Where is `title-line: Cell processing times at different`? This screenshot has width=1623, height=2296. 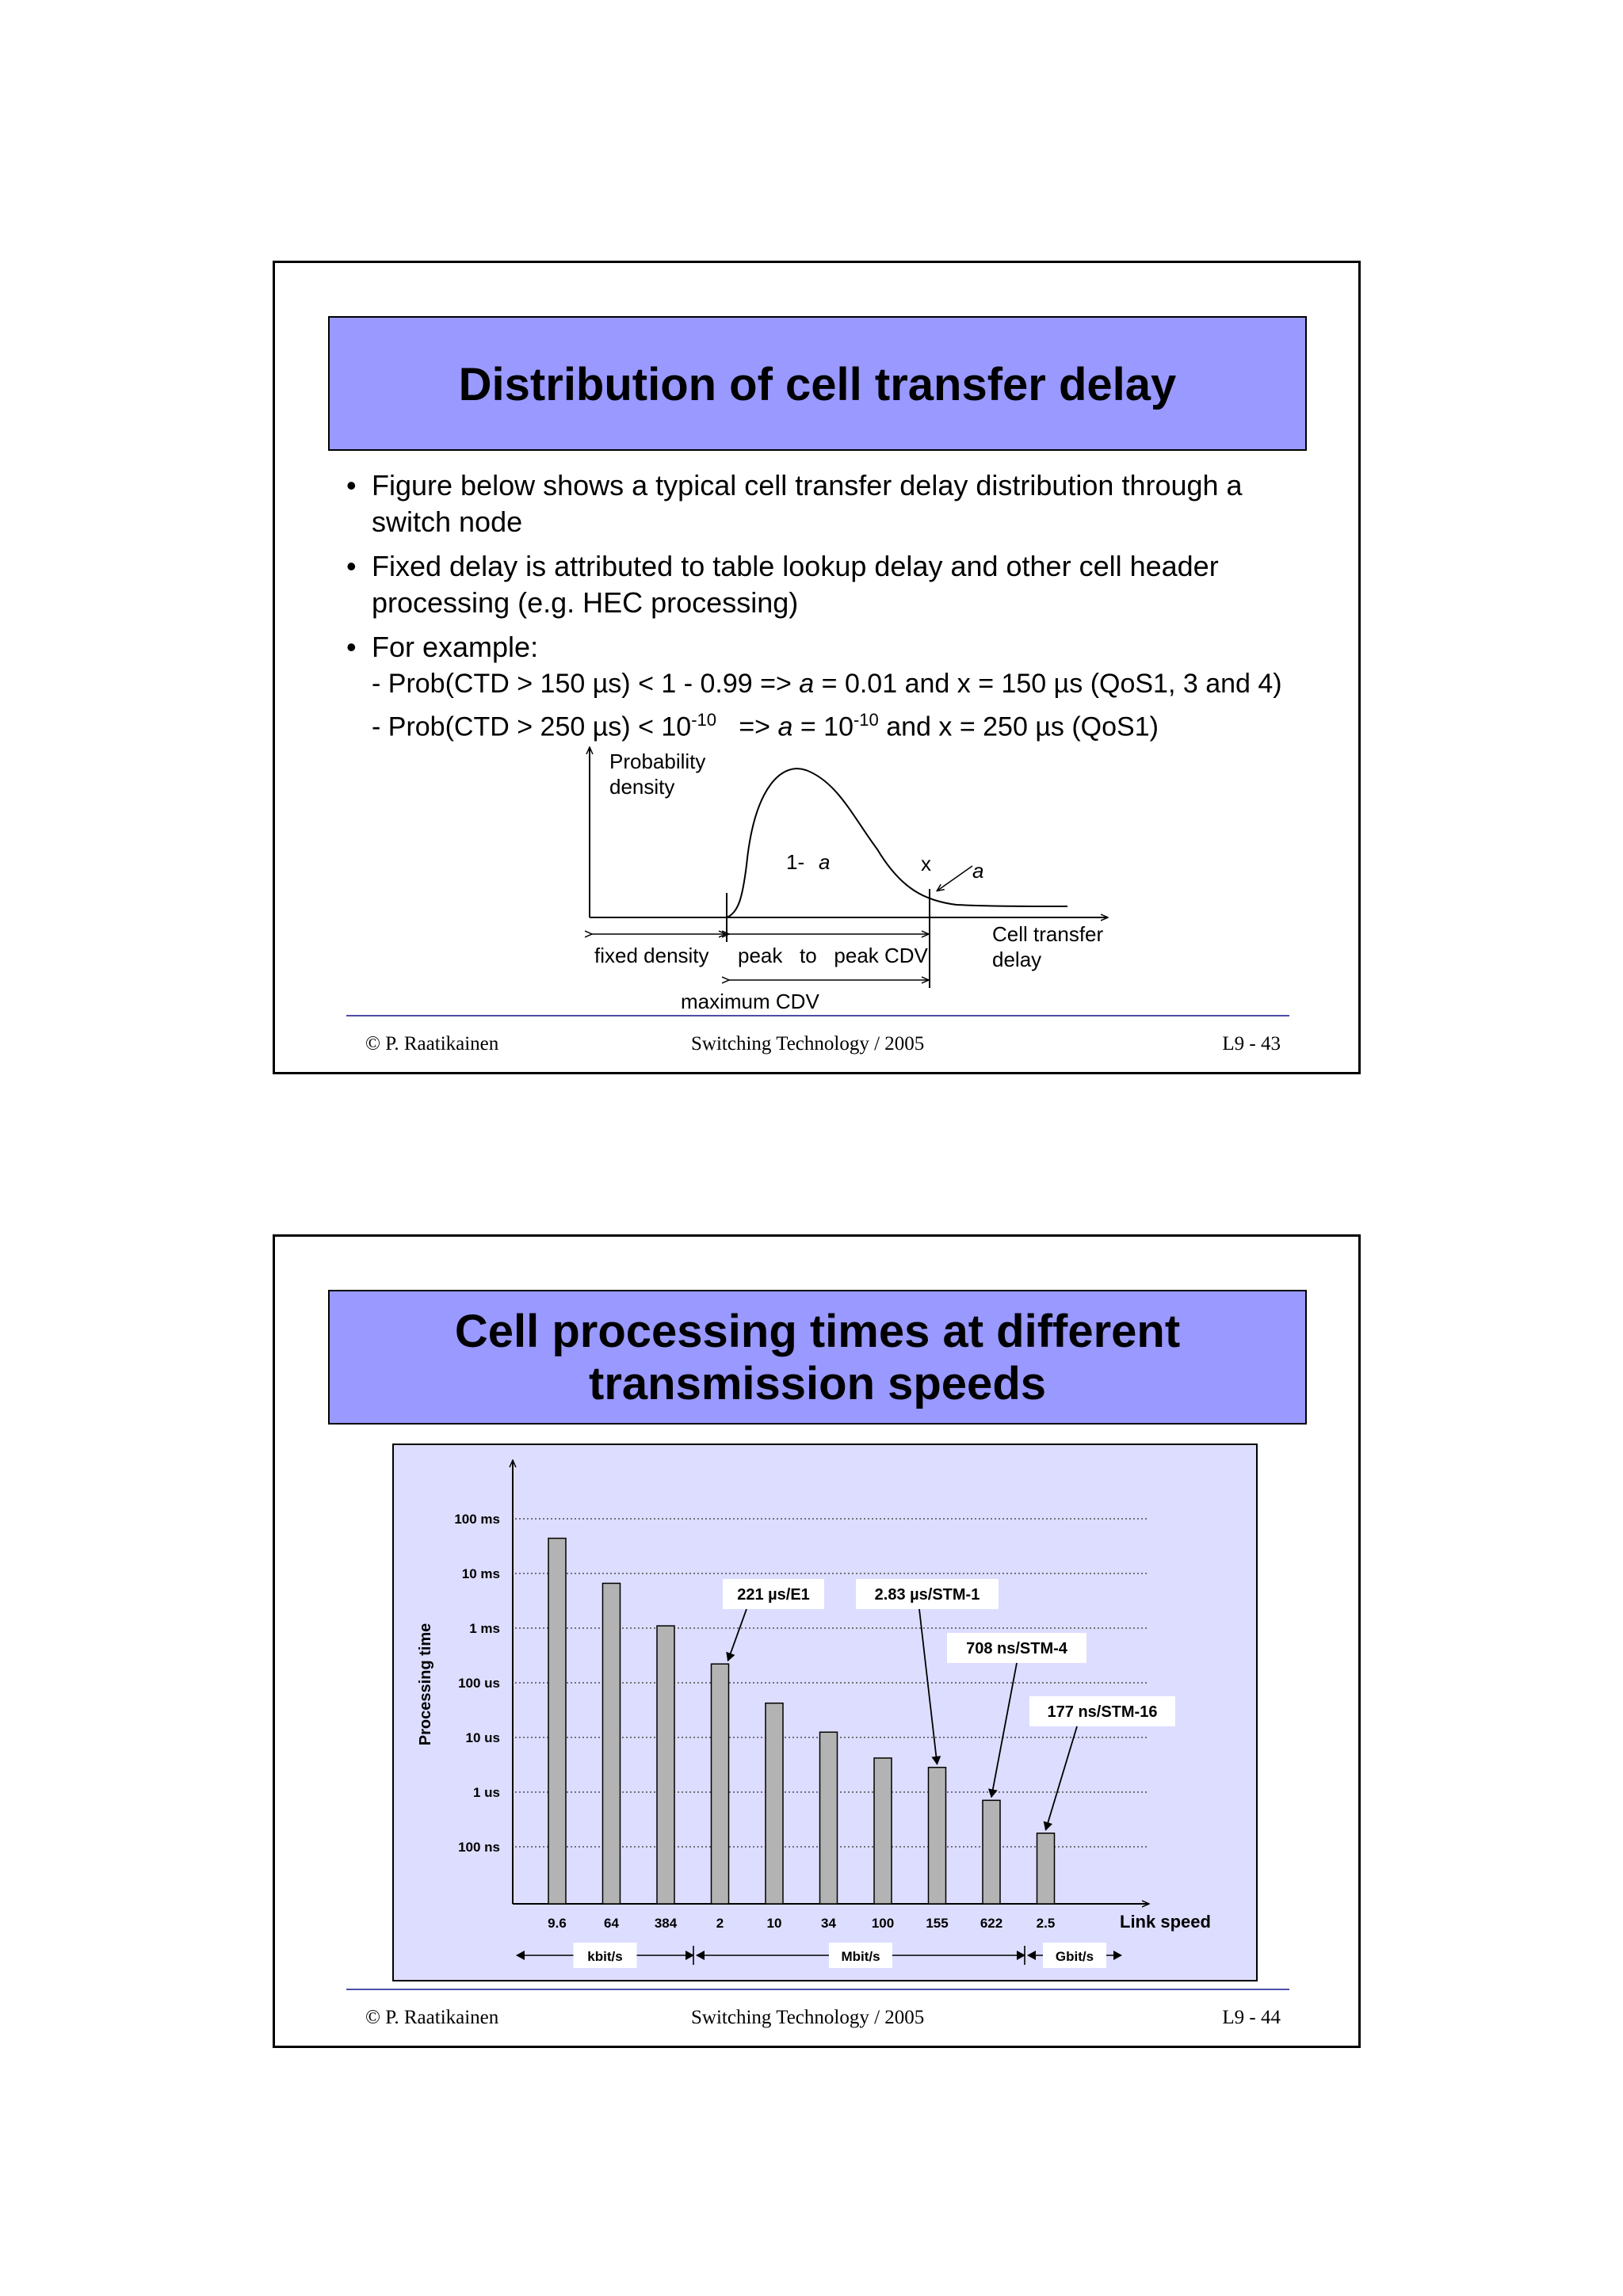
title-line: Cell processing times at different is located at coordinates (818, 1331).